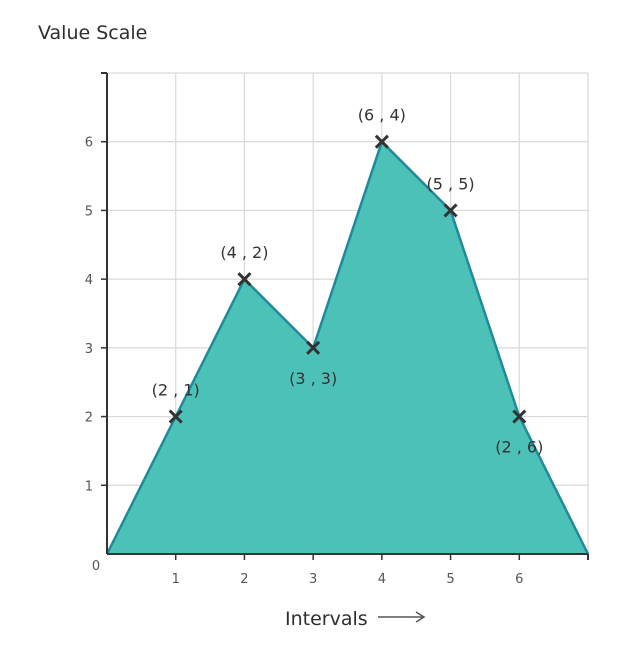 This screenshot has width=628, height=648. What do you see at coordinates (93, 33) in the screenshot?
I see `y-axis-title: Value Scale` at bounding box center [93, 33].